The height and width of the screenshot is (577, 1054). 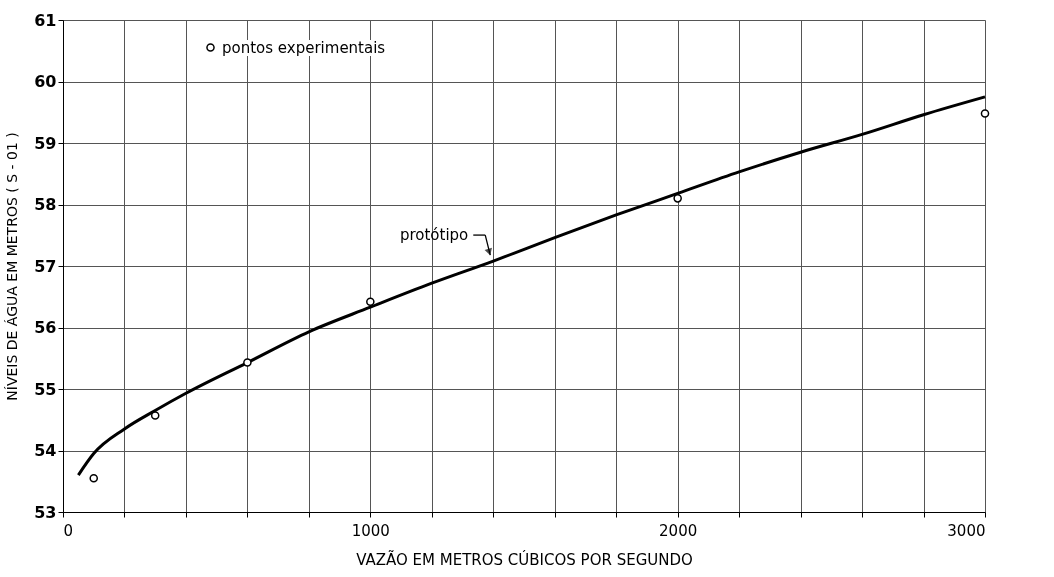 I want to click on y-tick-label: 55, so click(x=45, y=389).